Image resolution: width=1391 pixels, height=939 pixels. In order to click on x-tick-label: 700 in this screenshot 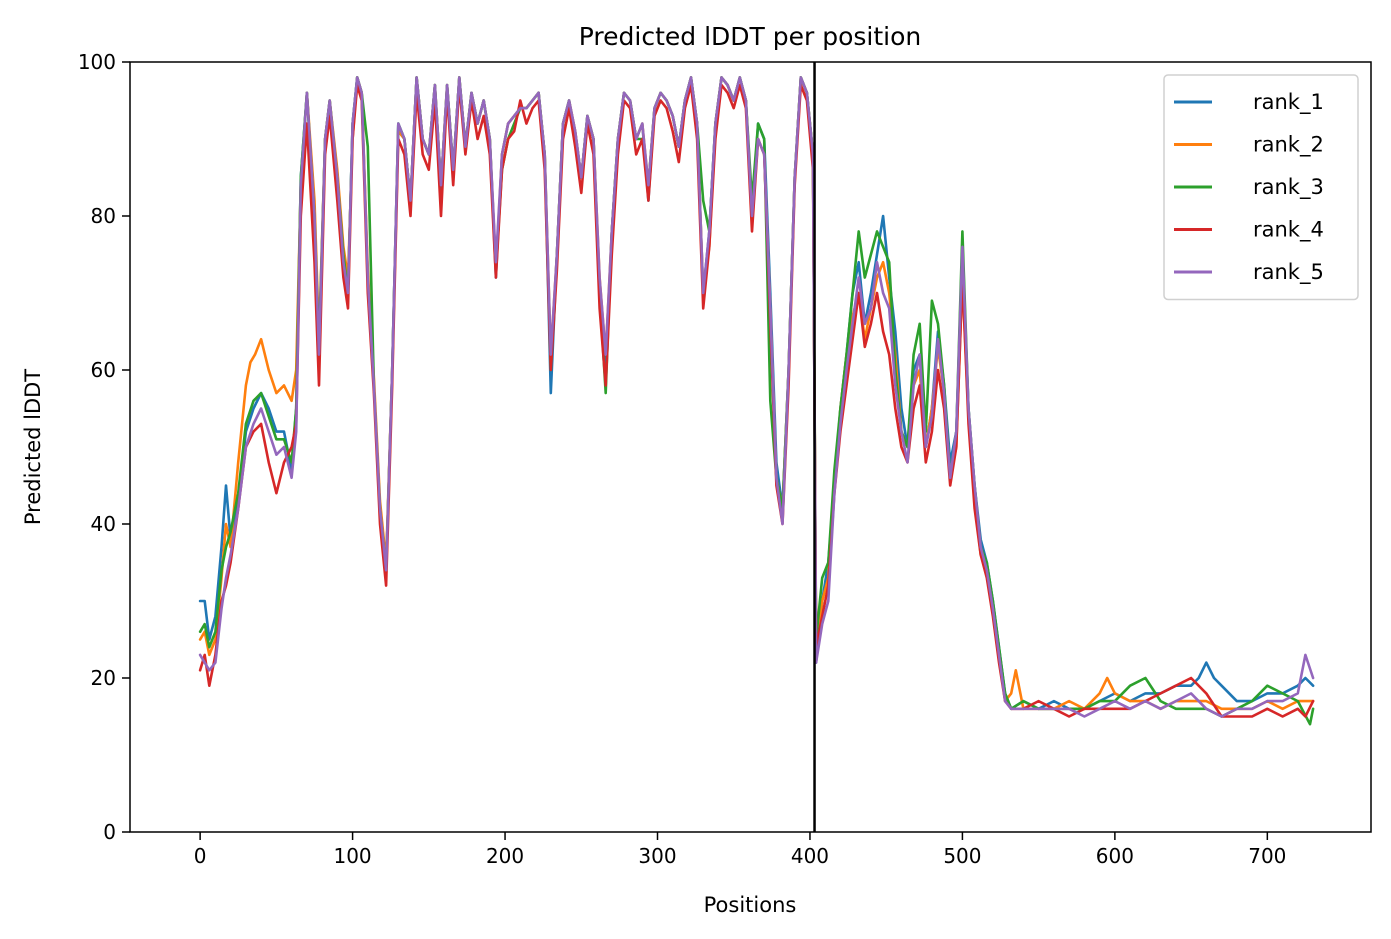, I will do `click(1267, 856)`.